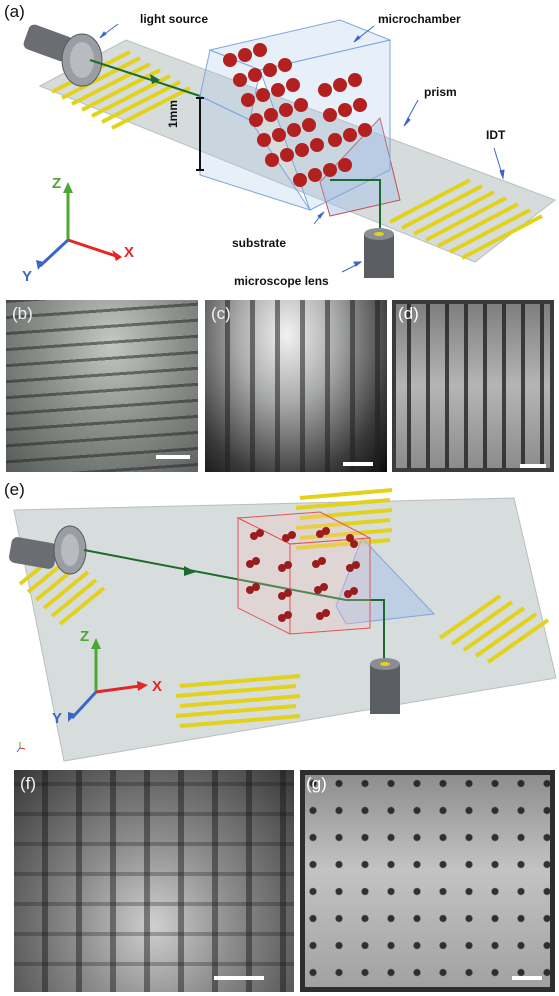 Image resolution: width=559 pixels, height=996 pixels. Describe the element at coordinates (173, 114) in the screenshot. I see `label-1mm: 1mm` at that location.